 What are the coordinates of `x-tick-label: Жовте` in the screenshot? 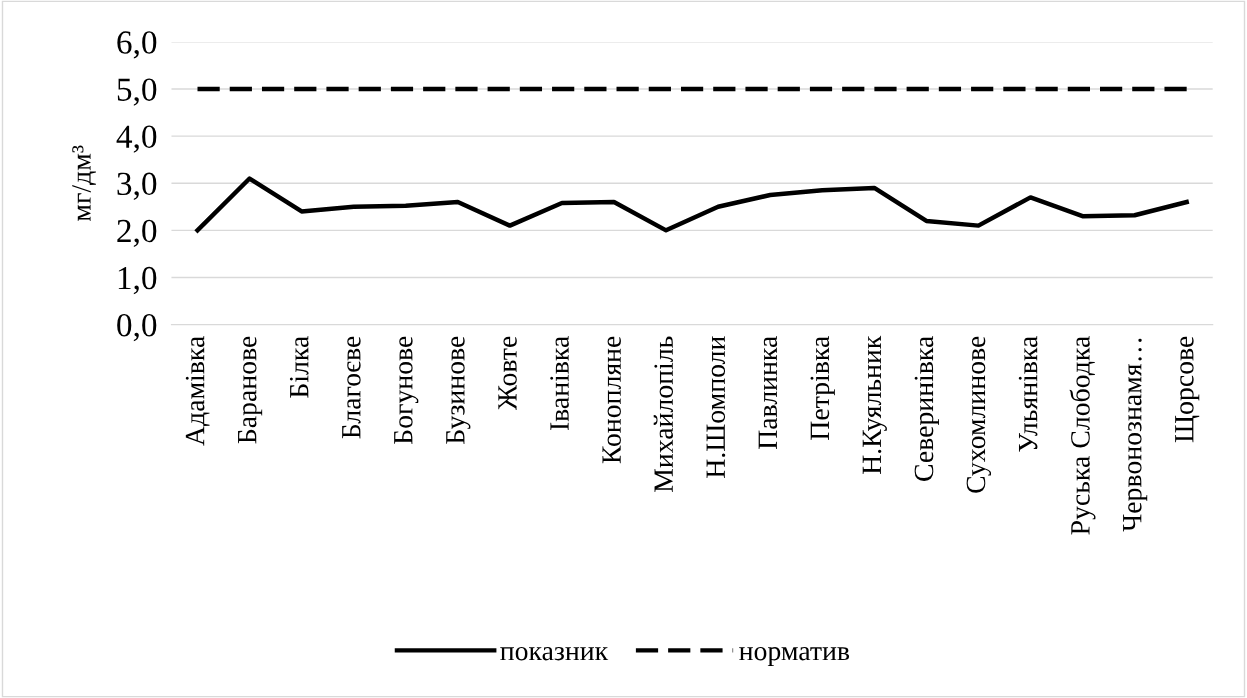 It's located at (507, 373).